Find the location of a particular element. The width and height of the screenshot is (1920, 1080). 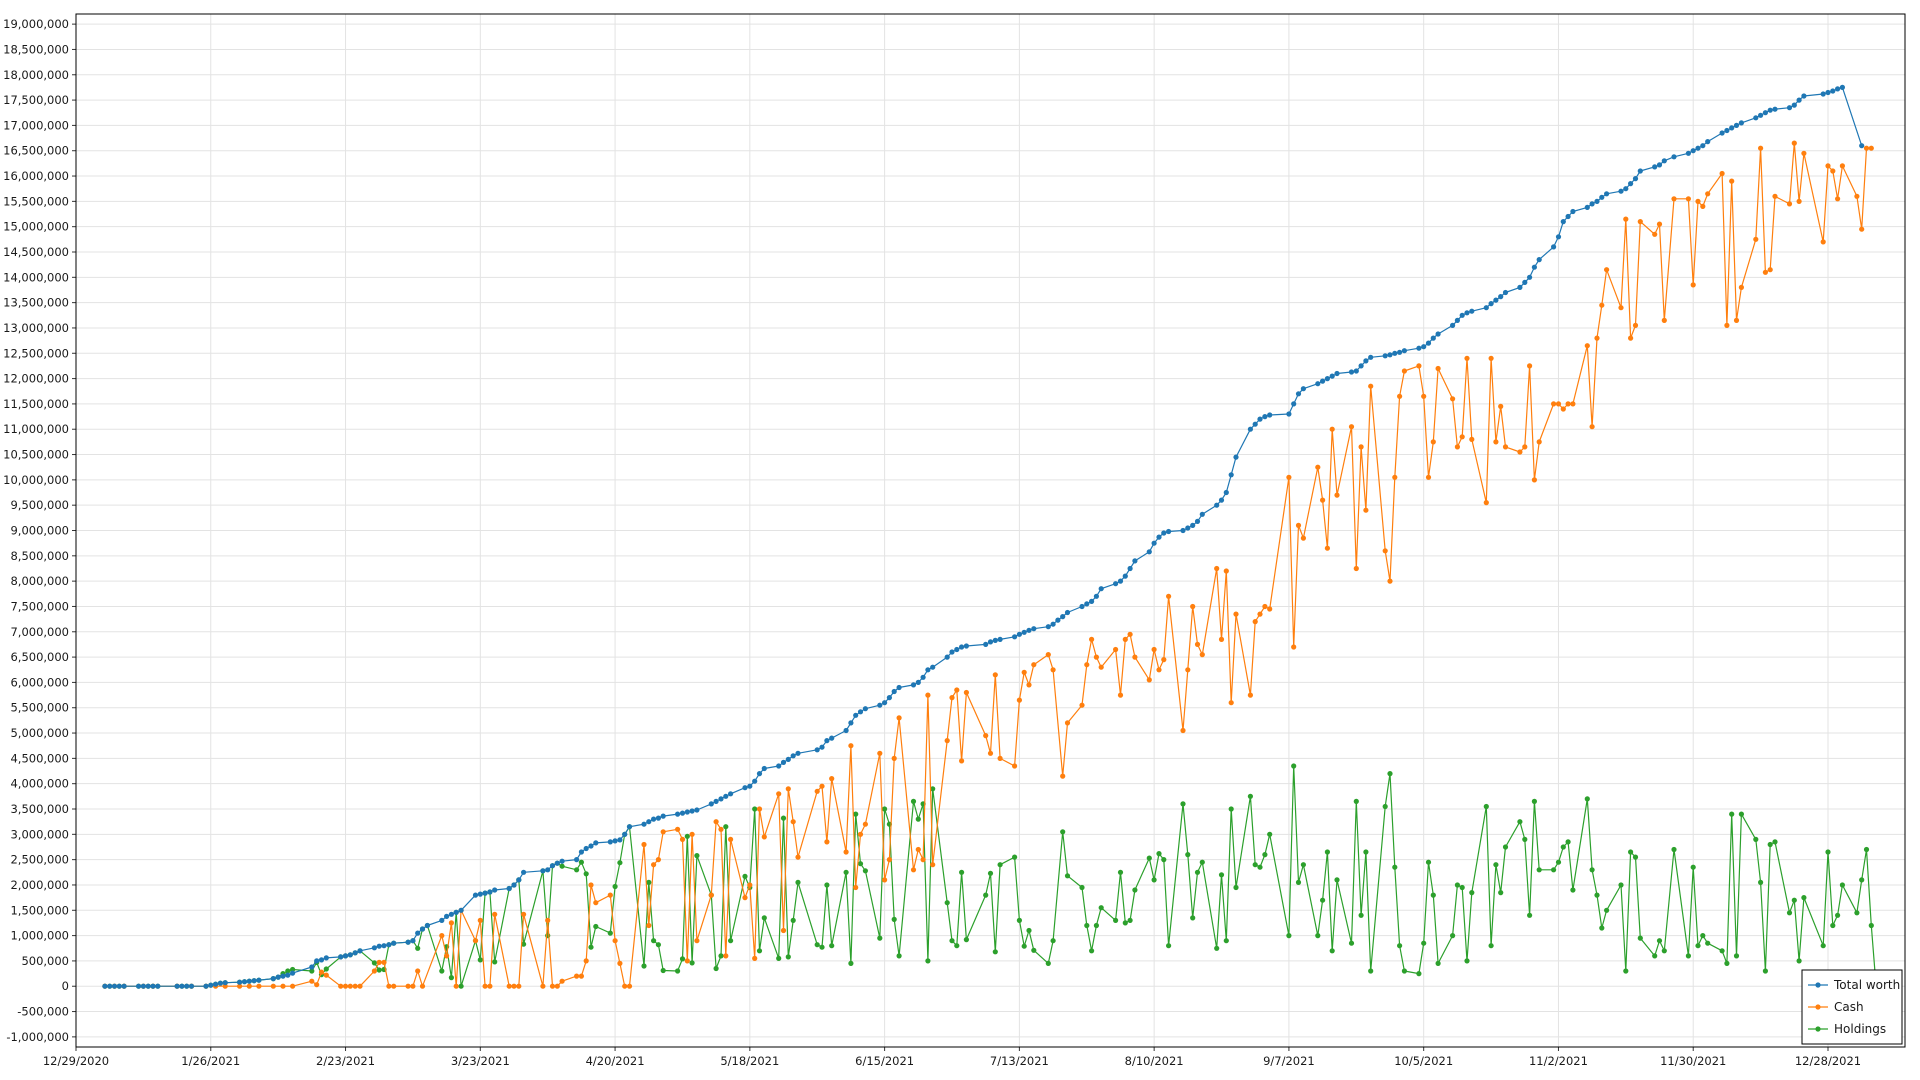

x-tick-label: 11/30/2021 is located at coordinates (1693, 1061).